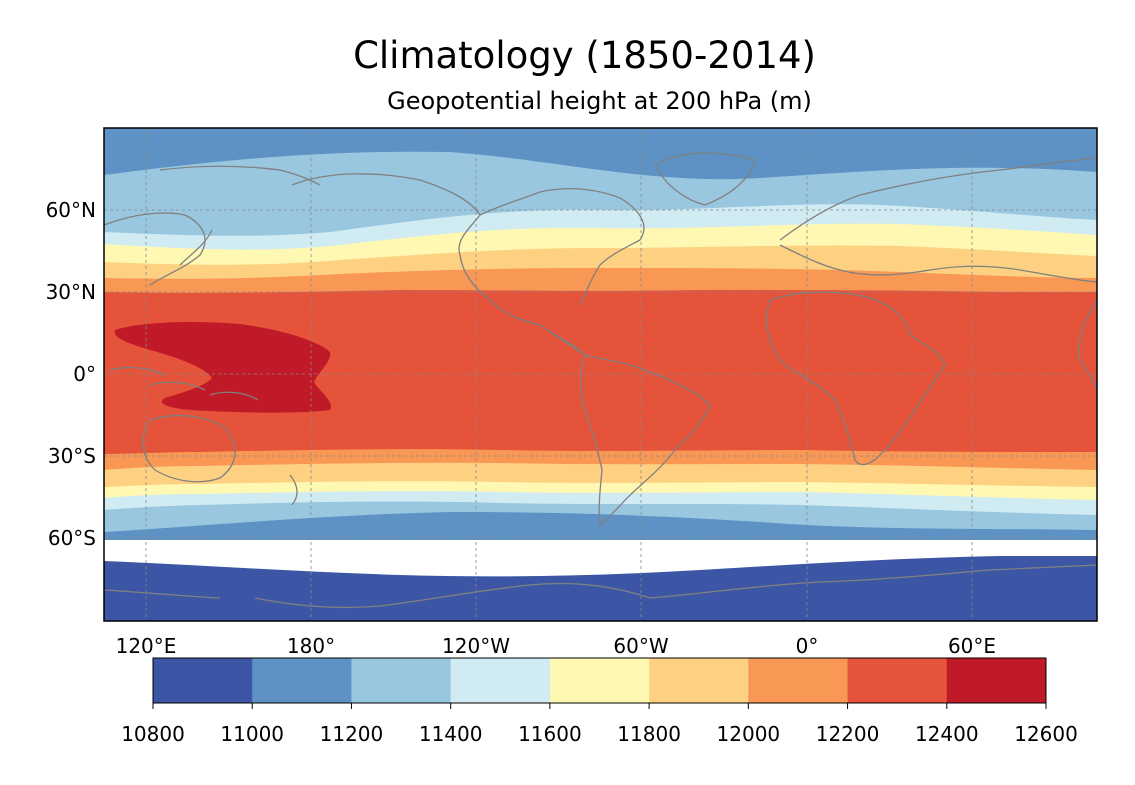 The width and height of the screenshot is (1135, 785). What do you see at coordinates (556, 646) in the screenshot?
I see `lon-tick-labels: 120°E 180° 120°W 60°W 0° 60°E` at bounding box center [556, 646].